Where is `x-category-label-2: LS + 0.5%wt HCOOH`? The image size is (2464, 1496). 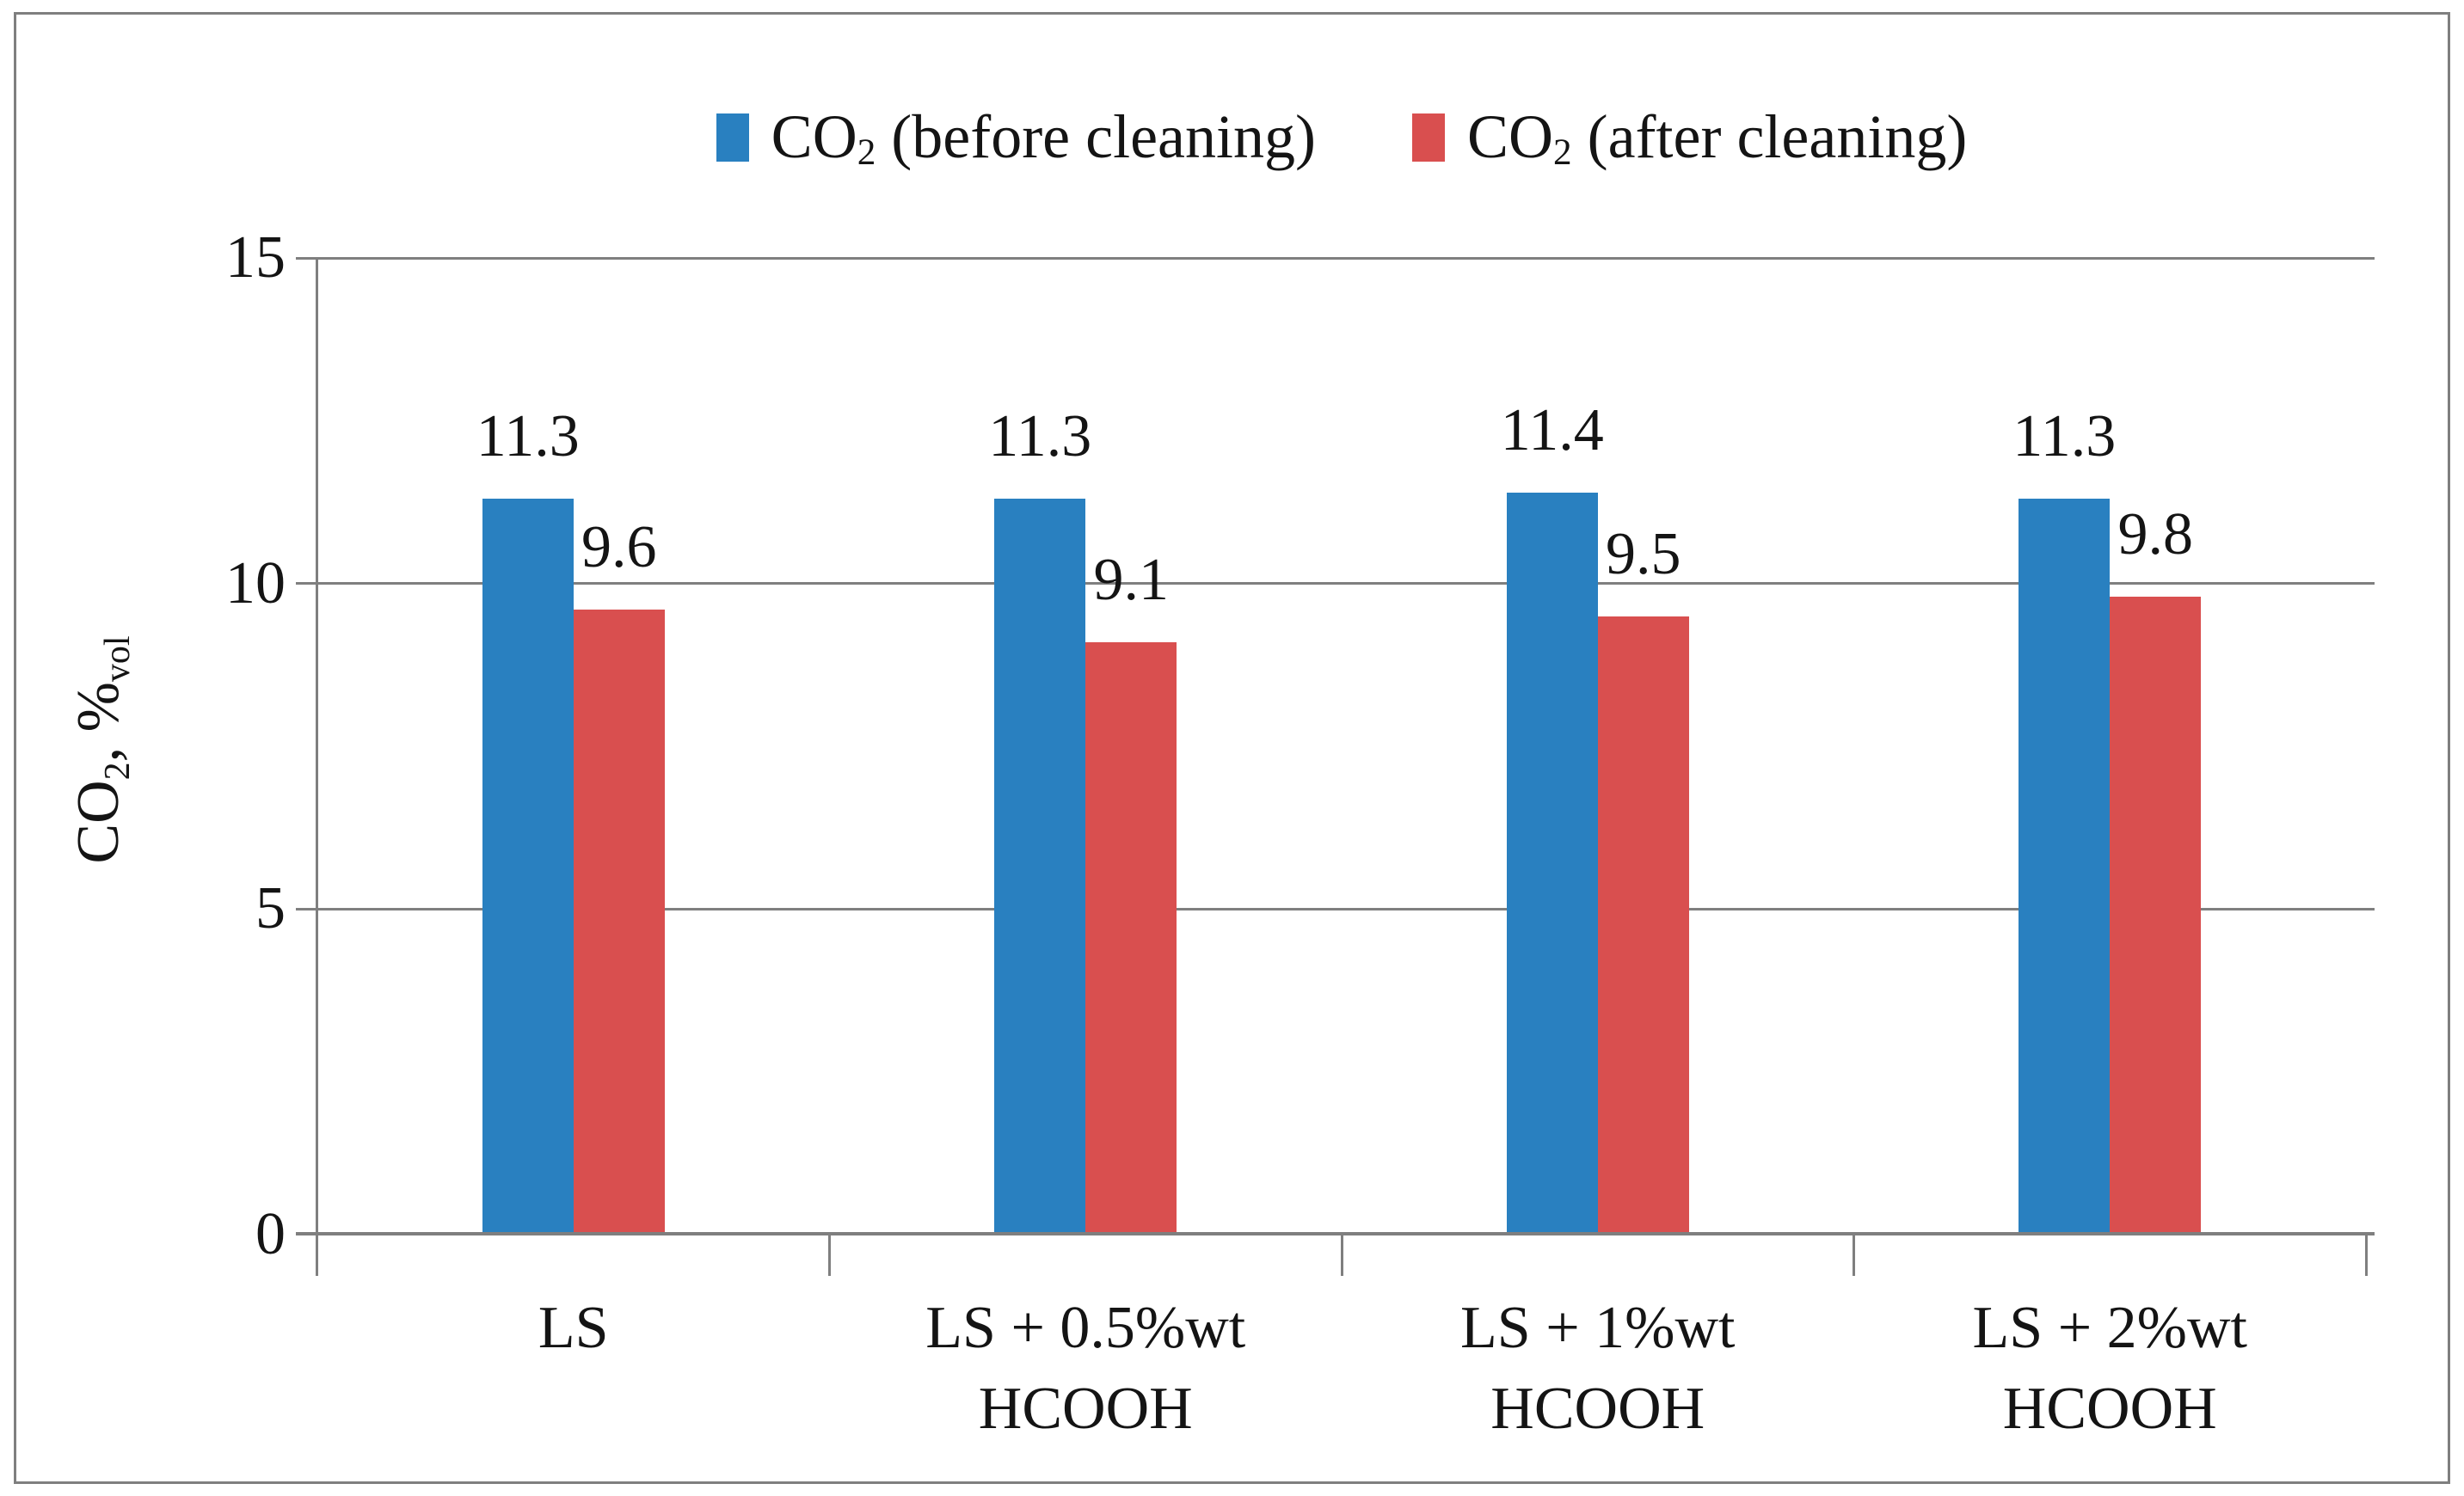 x-category-label-2: LS + 0.5%wt HCOOH is located at coordinates (1086, 1369).